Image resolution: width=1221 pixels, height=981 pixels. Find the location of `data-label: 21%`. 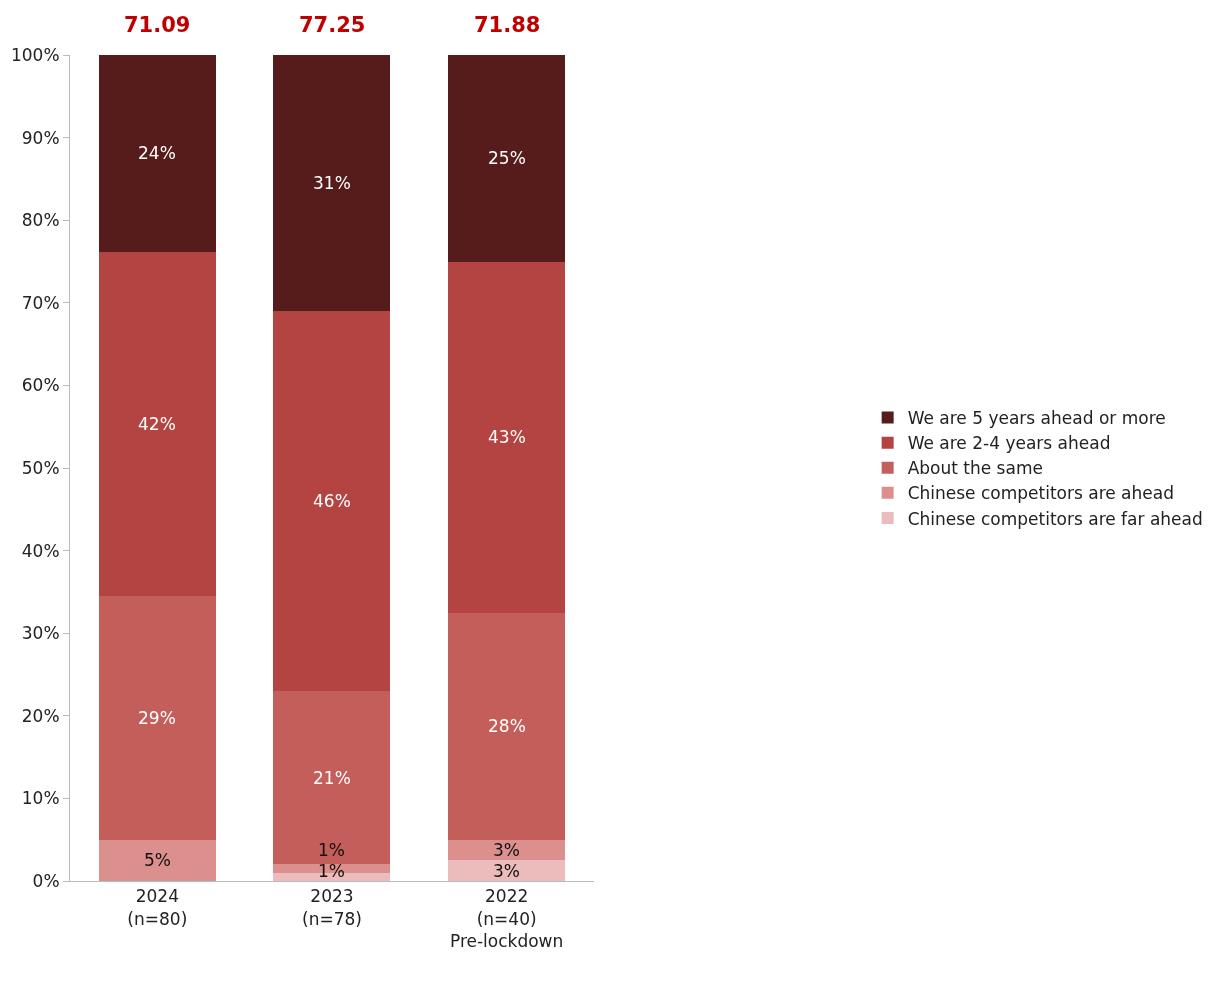

data-label: 21% is located at coordinates (332, 778).